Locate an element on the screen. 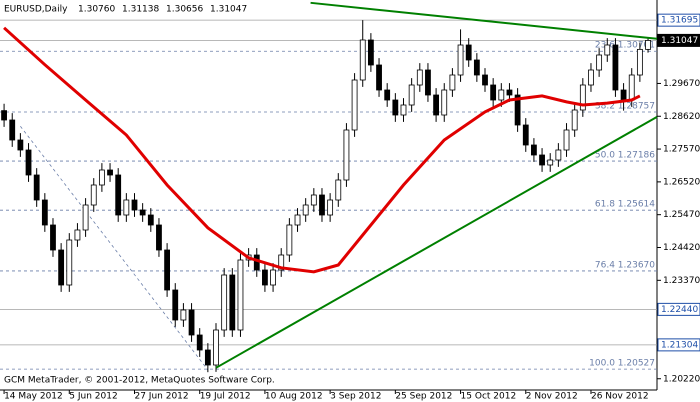 This screenshot has height=402, width=700. x-tick-label: 3 Sep 2012 is located at coordinates (355, 397).